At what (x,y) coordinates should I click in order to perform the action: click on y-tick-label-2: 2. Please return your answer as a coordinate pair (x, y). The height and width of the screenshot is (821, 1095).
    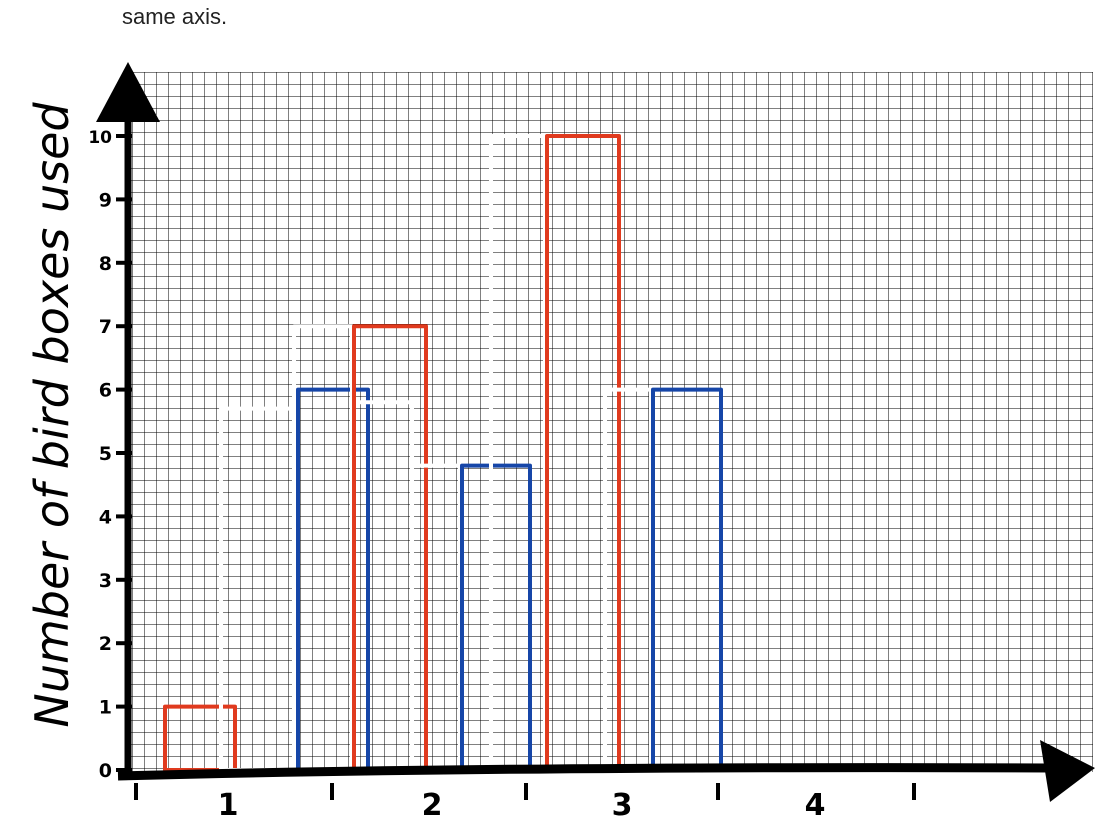
    Looking at the image, I should click on (105, 644).